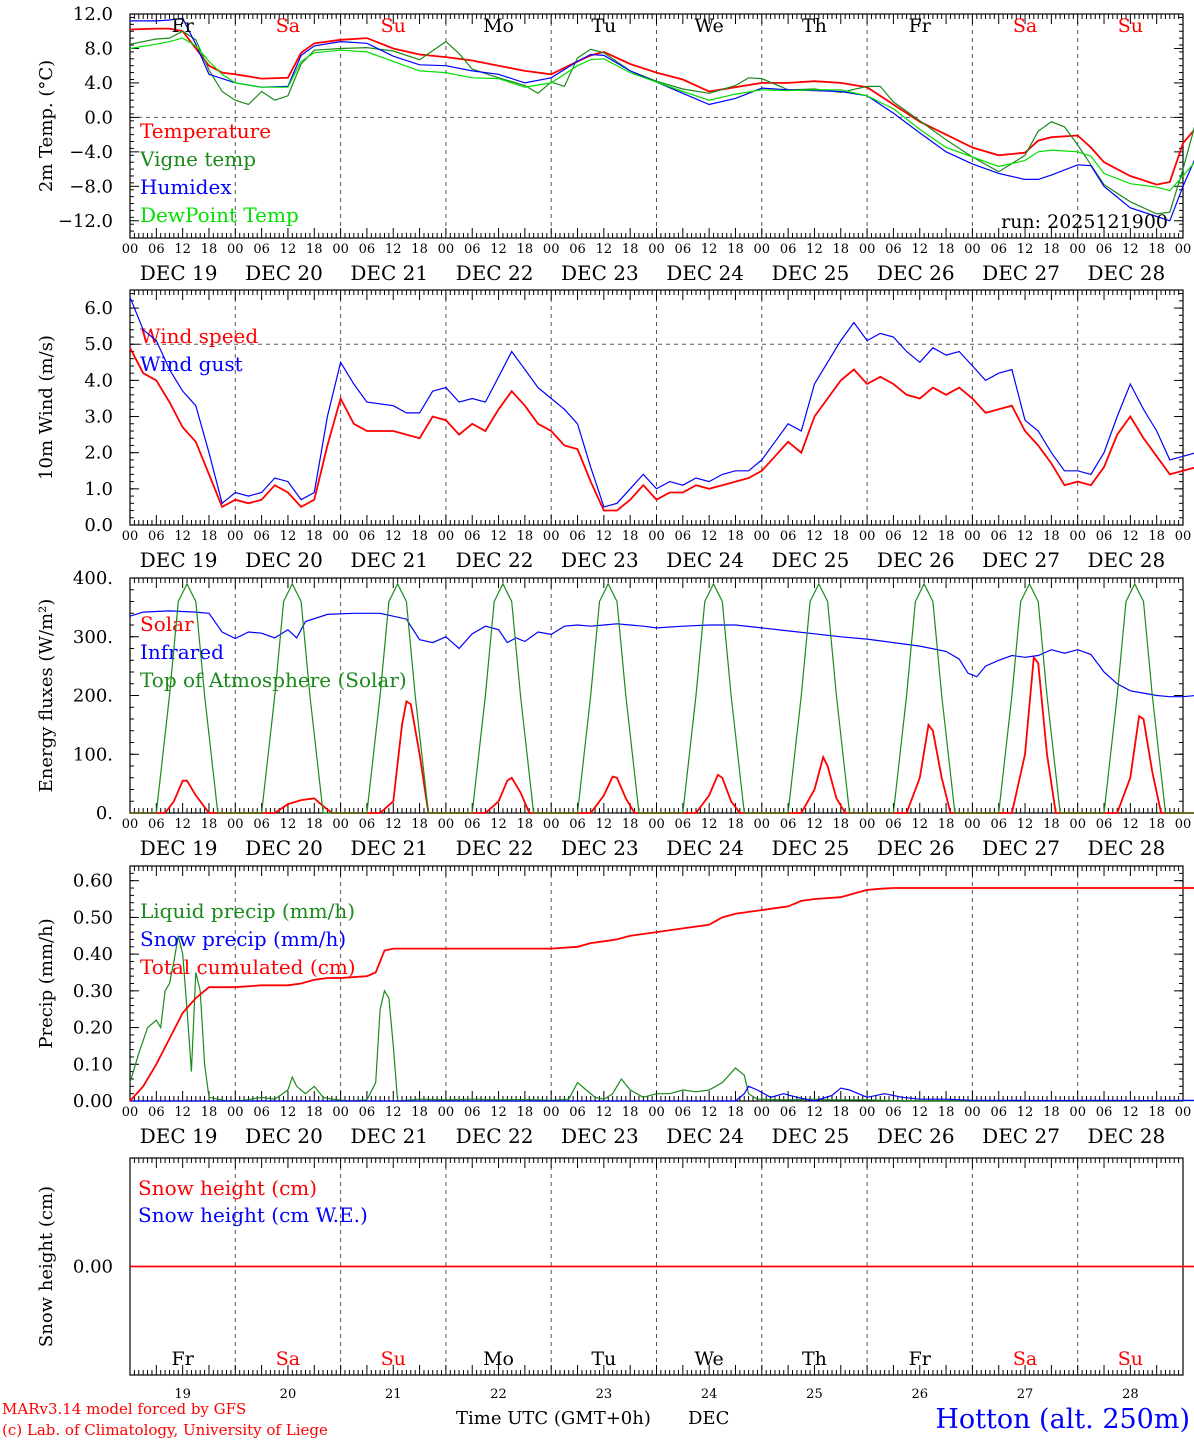 This screenshot has height=1440, width=1194. I want to click on y-tick-label: 4.0, so click(98, 380).